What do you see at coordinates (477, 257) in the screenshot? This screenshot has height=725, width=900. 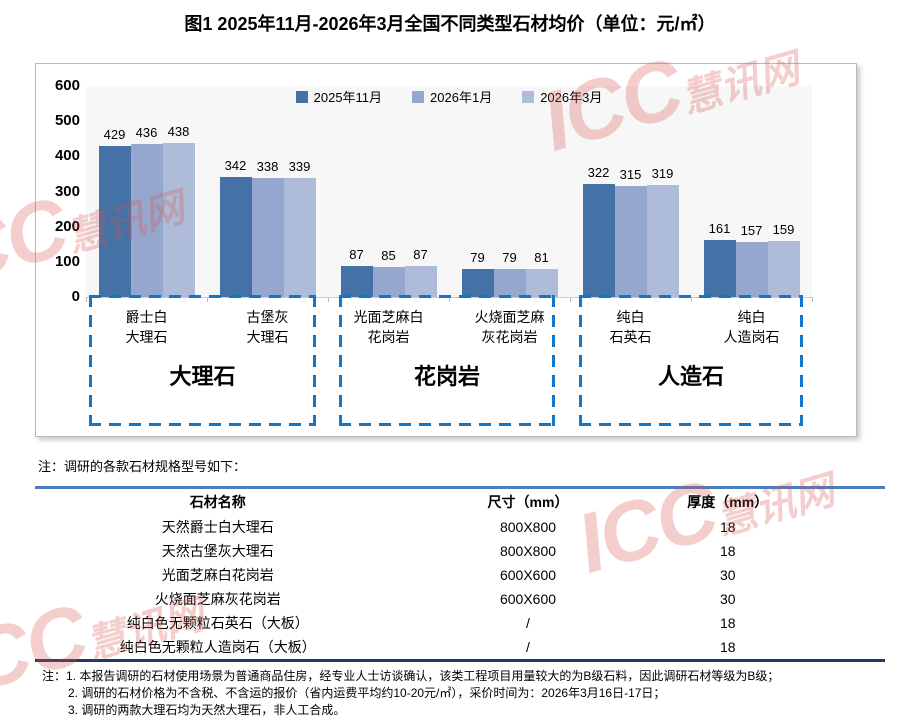 I see `bar-value-label: 79` at bounding box center [477, 257].